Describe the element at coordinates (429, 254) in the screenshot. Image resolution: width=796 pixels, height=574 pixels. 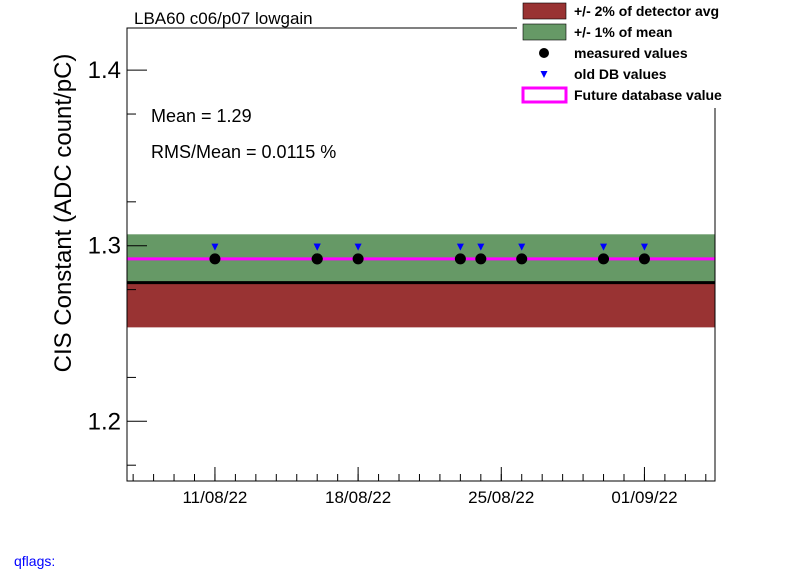
I see `data-points` at that location.